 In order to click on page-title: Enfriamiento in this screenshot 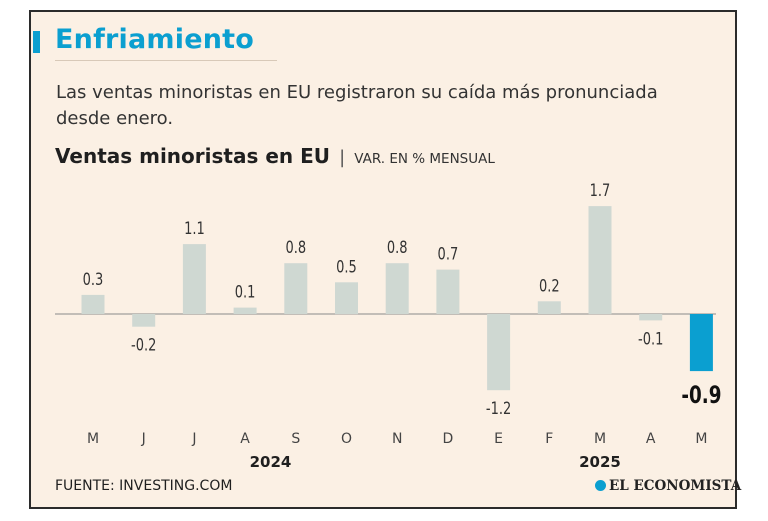, I will do `click(154, 39)`.